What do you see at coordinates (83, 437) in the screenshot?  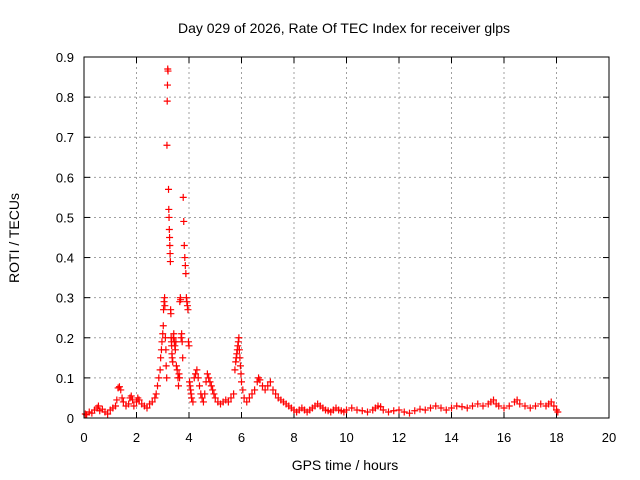 I see `x-tick-label: 0` at bounding box center [83, 437].